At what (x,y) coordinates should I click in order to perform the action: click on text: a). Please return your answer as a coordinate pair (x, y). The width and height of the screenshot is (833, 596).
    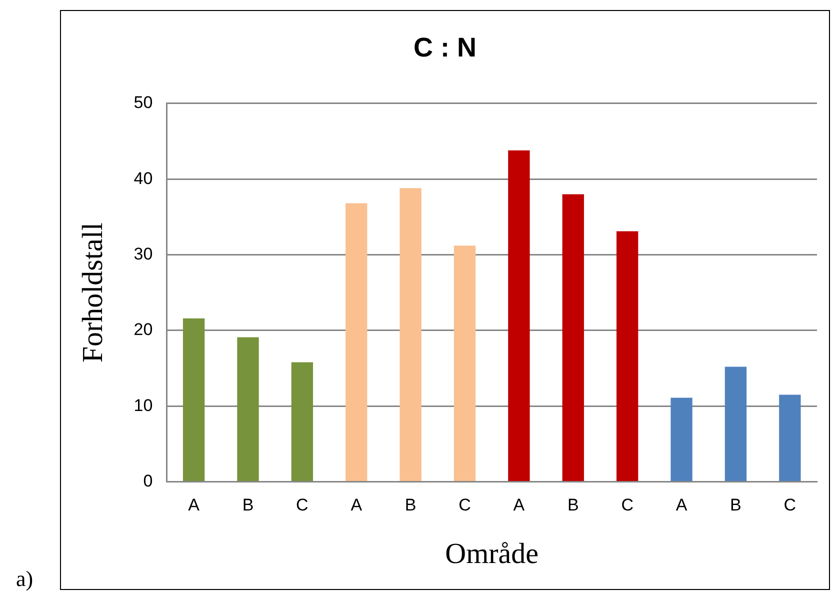
    Looking at the image, I should click on (25, 579).